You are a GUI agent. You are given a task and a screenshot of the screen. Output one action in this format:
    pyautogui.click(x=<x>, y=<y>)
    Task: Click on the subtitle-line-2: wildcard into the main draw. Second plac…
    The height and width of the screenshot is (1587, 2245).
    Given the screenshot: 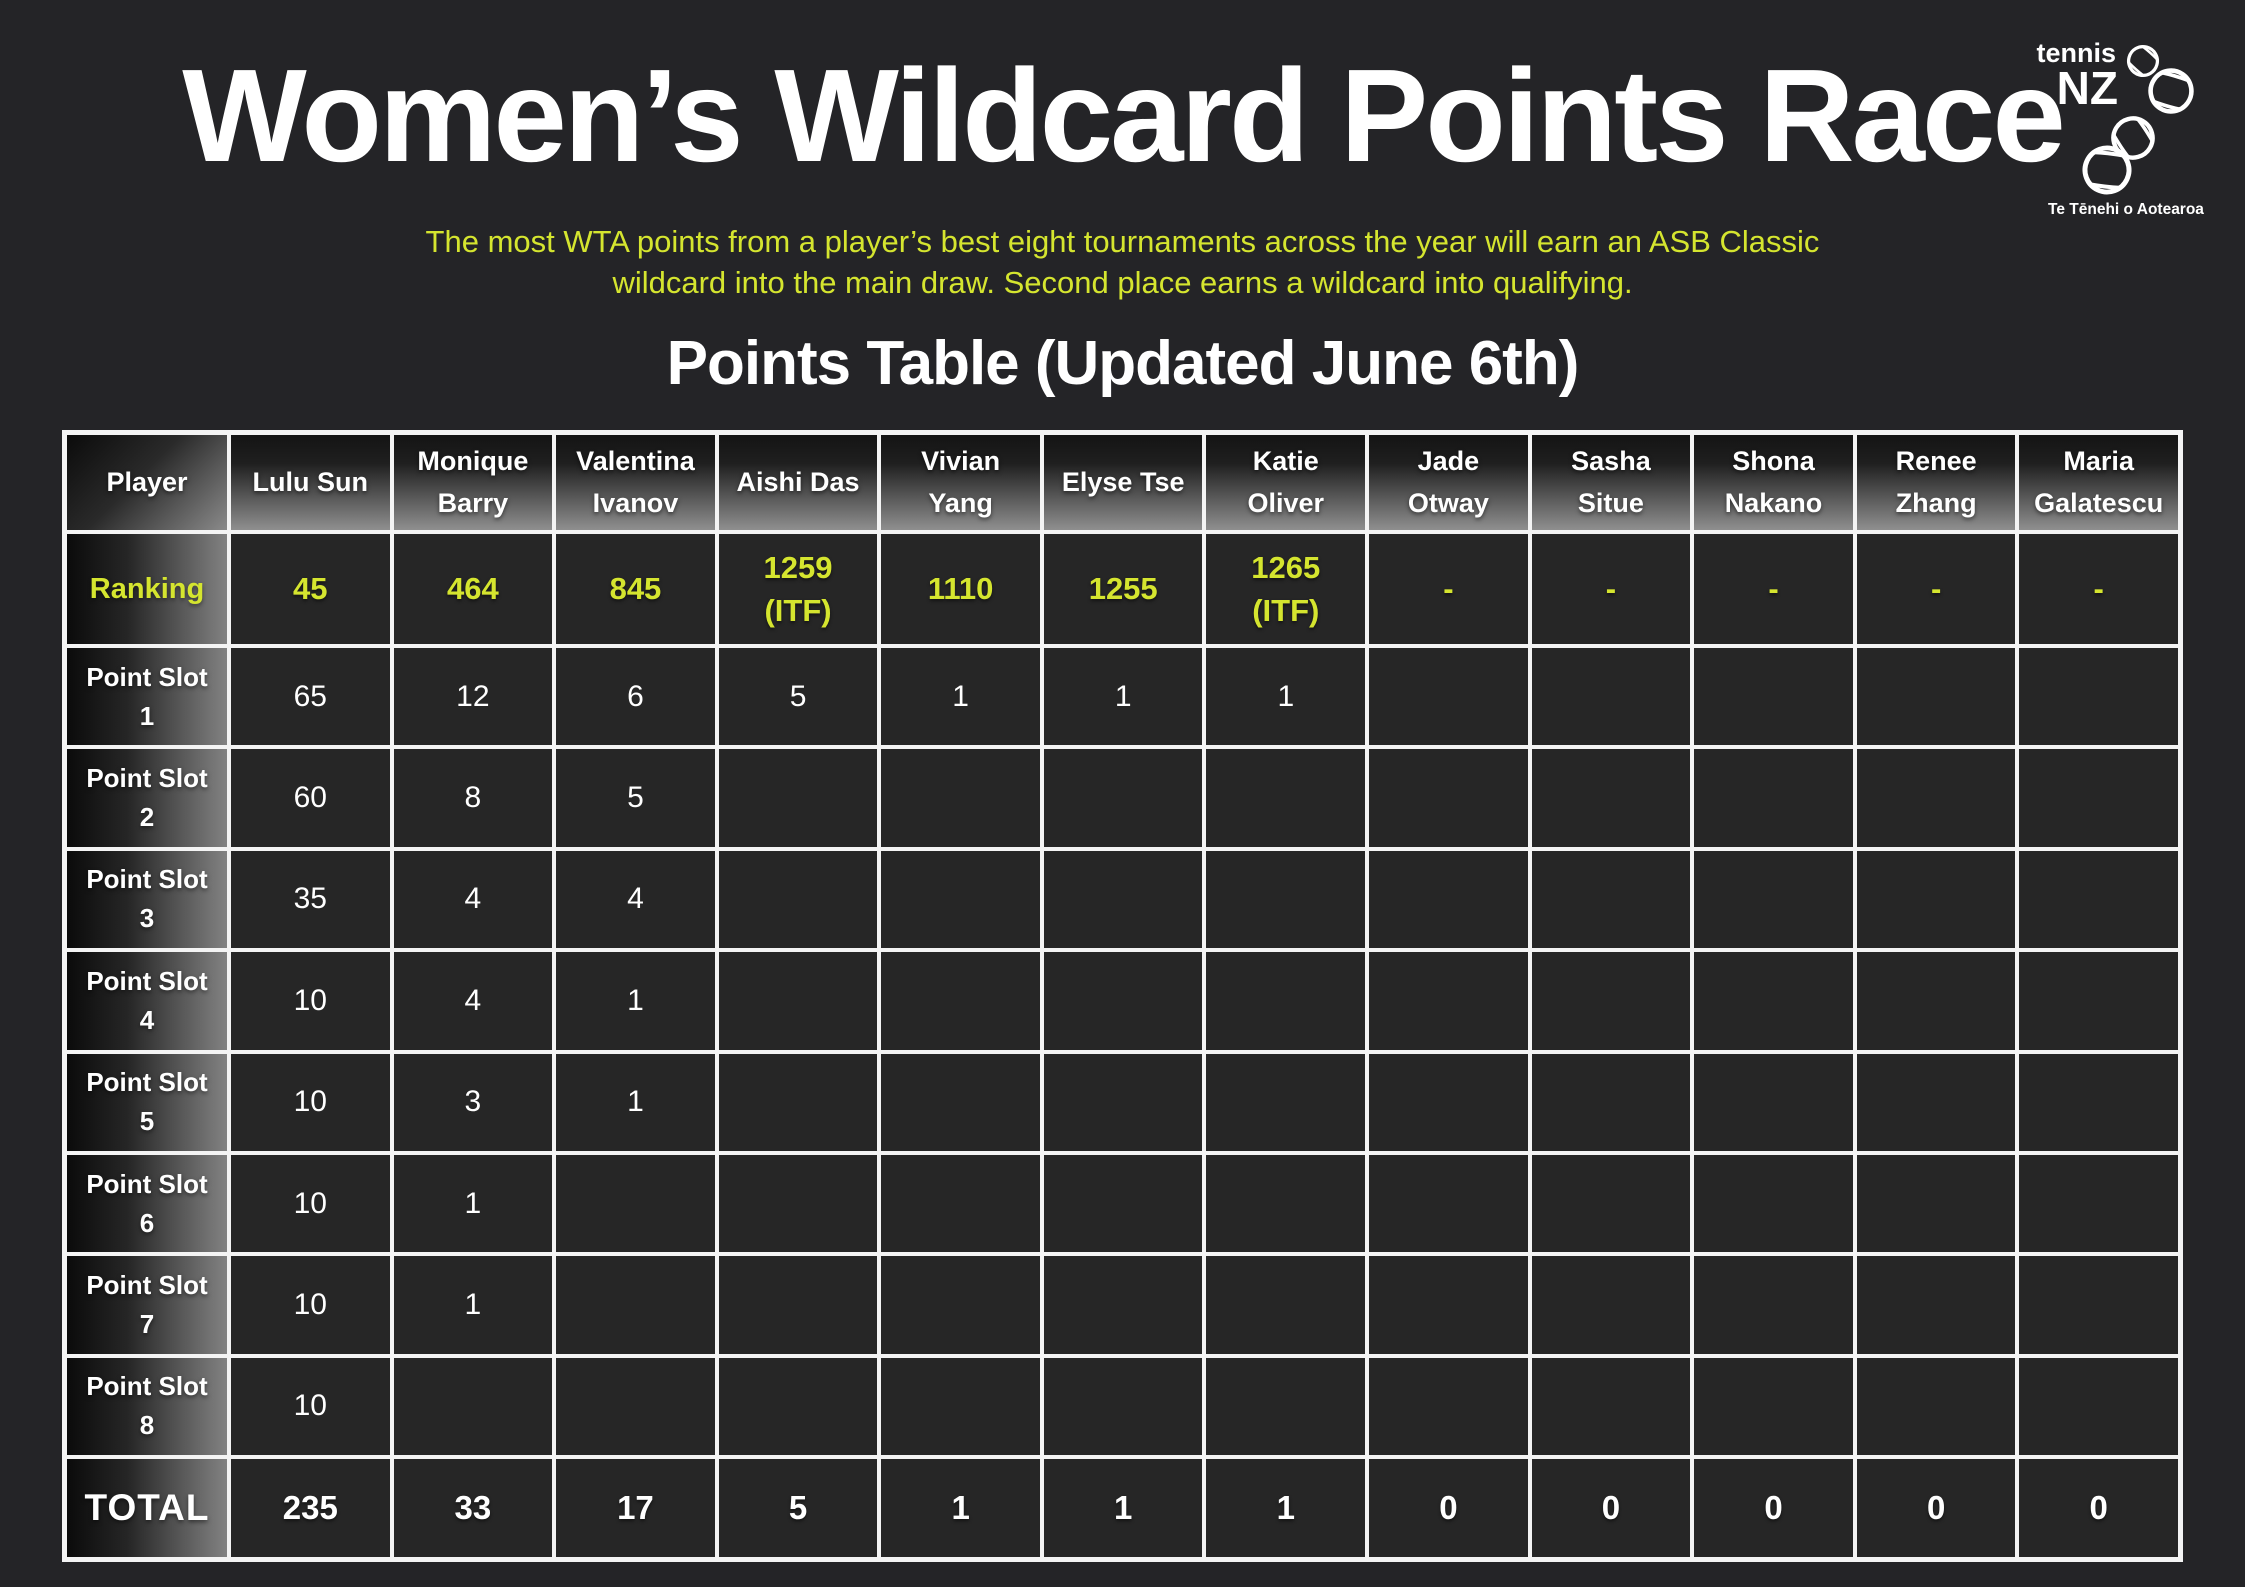 What is the action you would take?
    pyautogui.click(x=1122, y=282)
    